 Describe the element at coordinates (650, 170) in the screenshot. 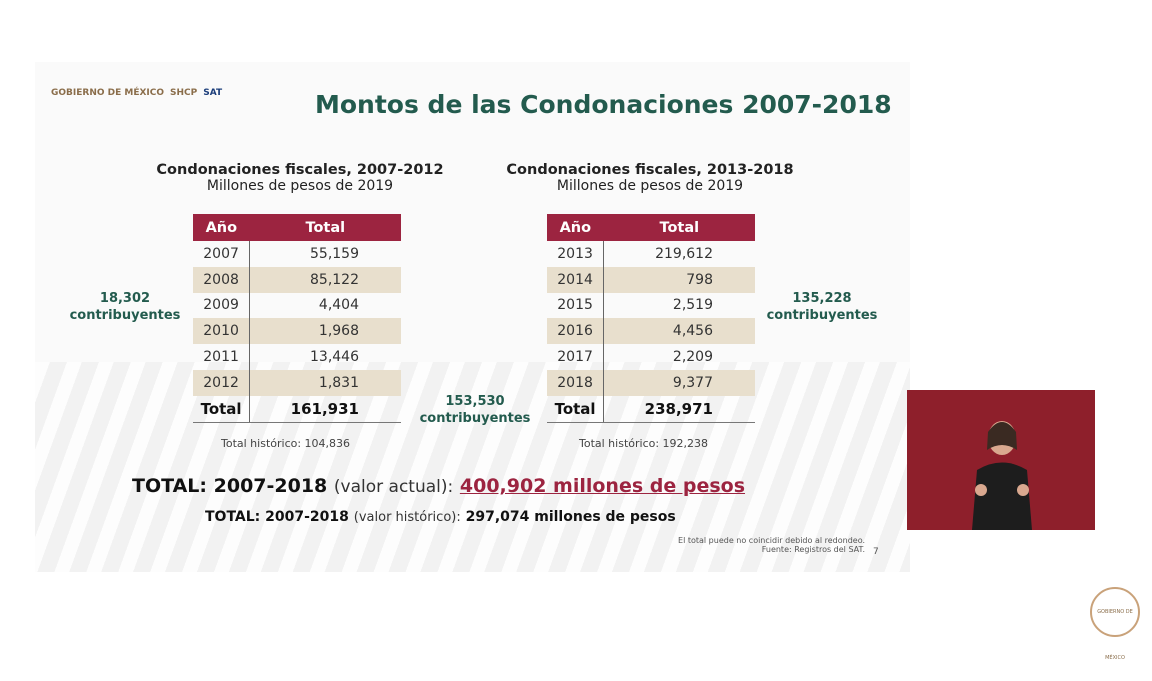

I see `right-table-title: Condonaciones fiscales, 2013-2018` at that location.